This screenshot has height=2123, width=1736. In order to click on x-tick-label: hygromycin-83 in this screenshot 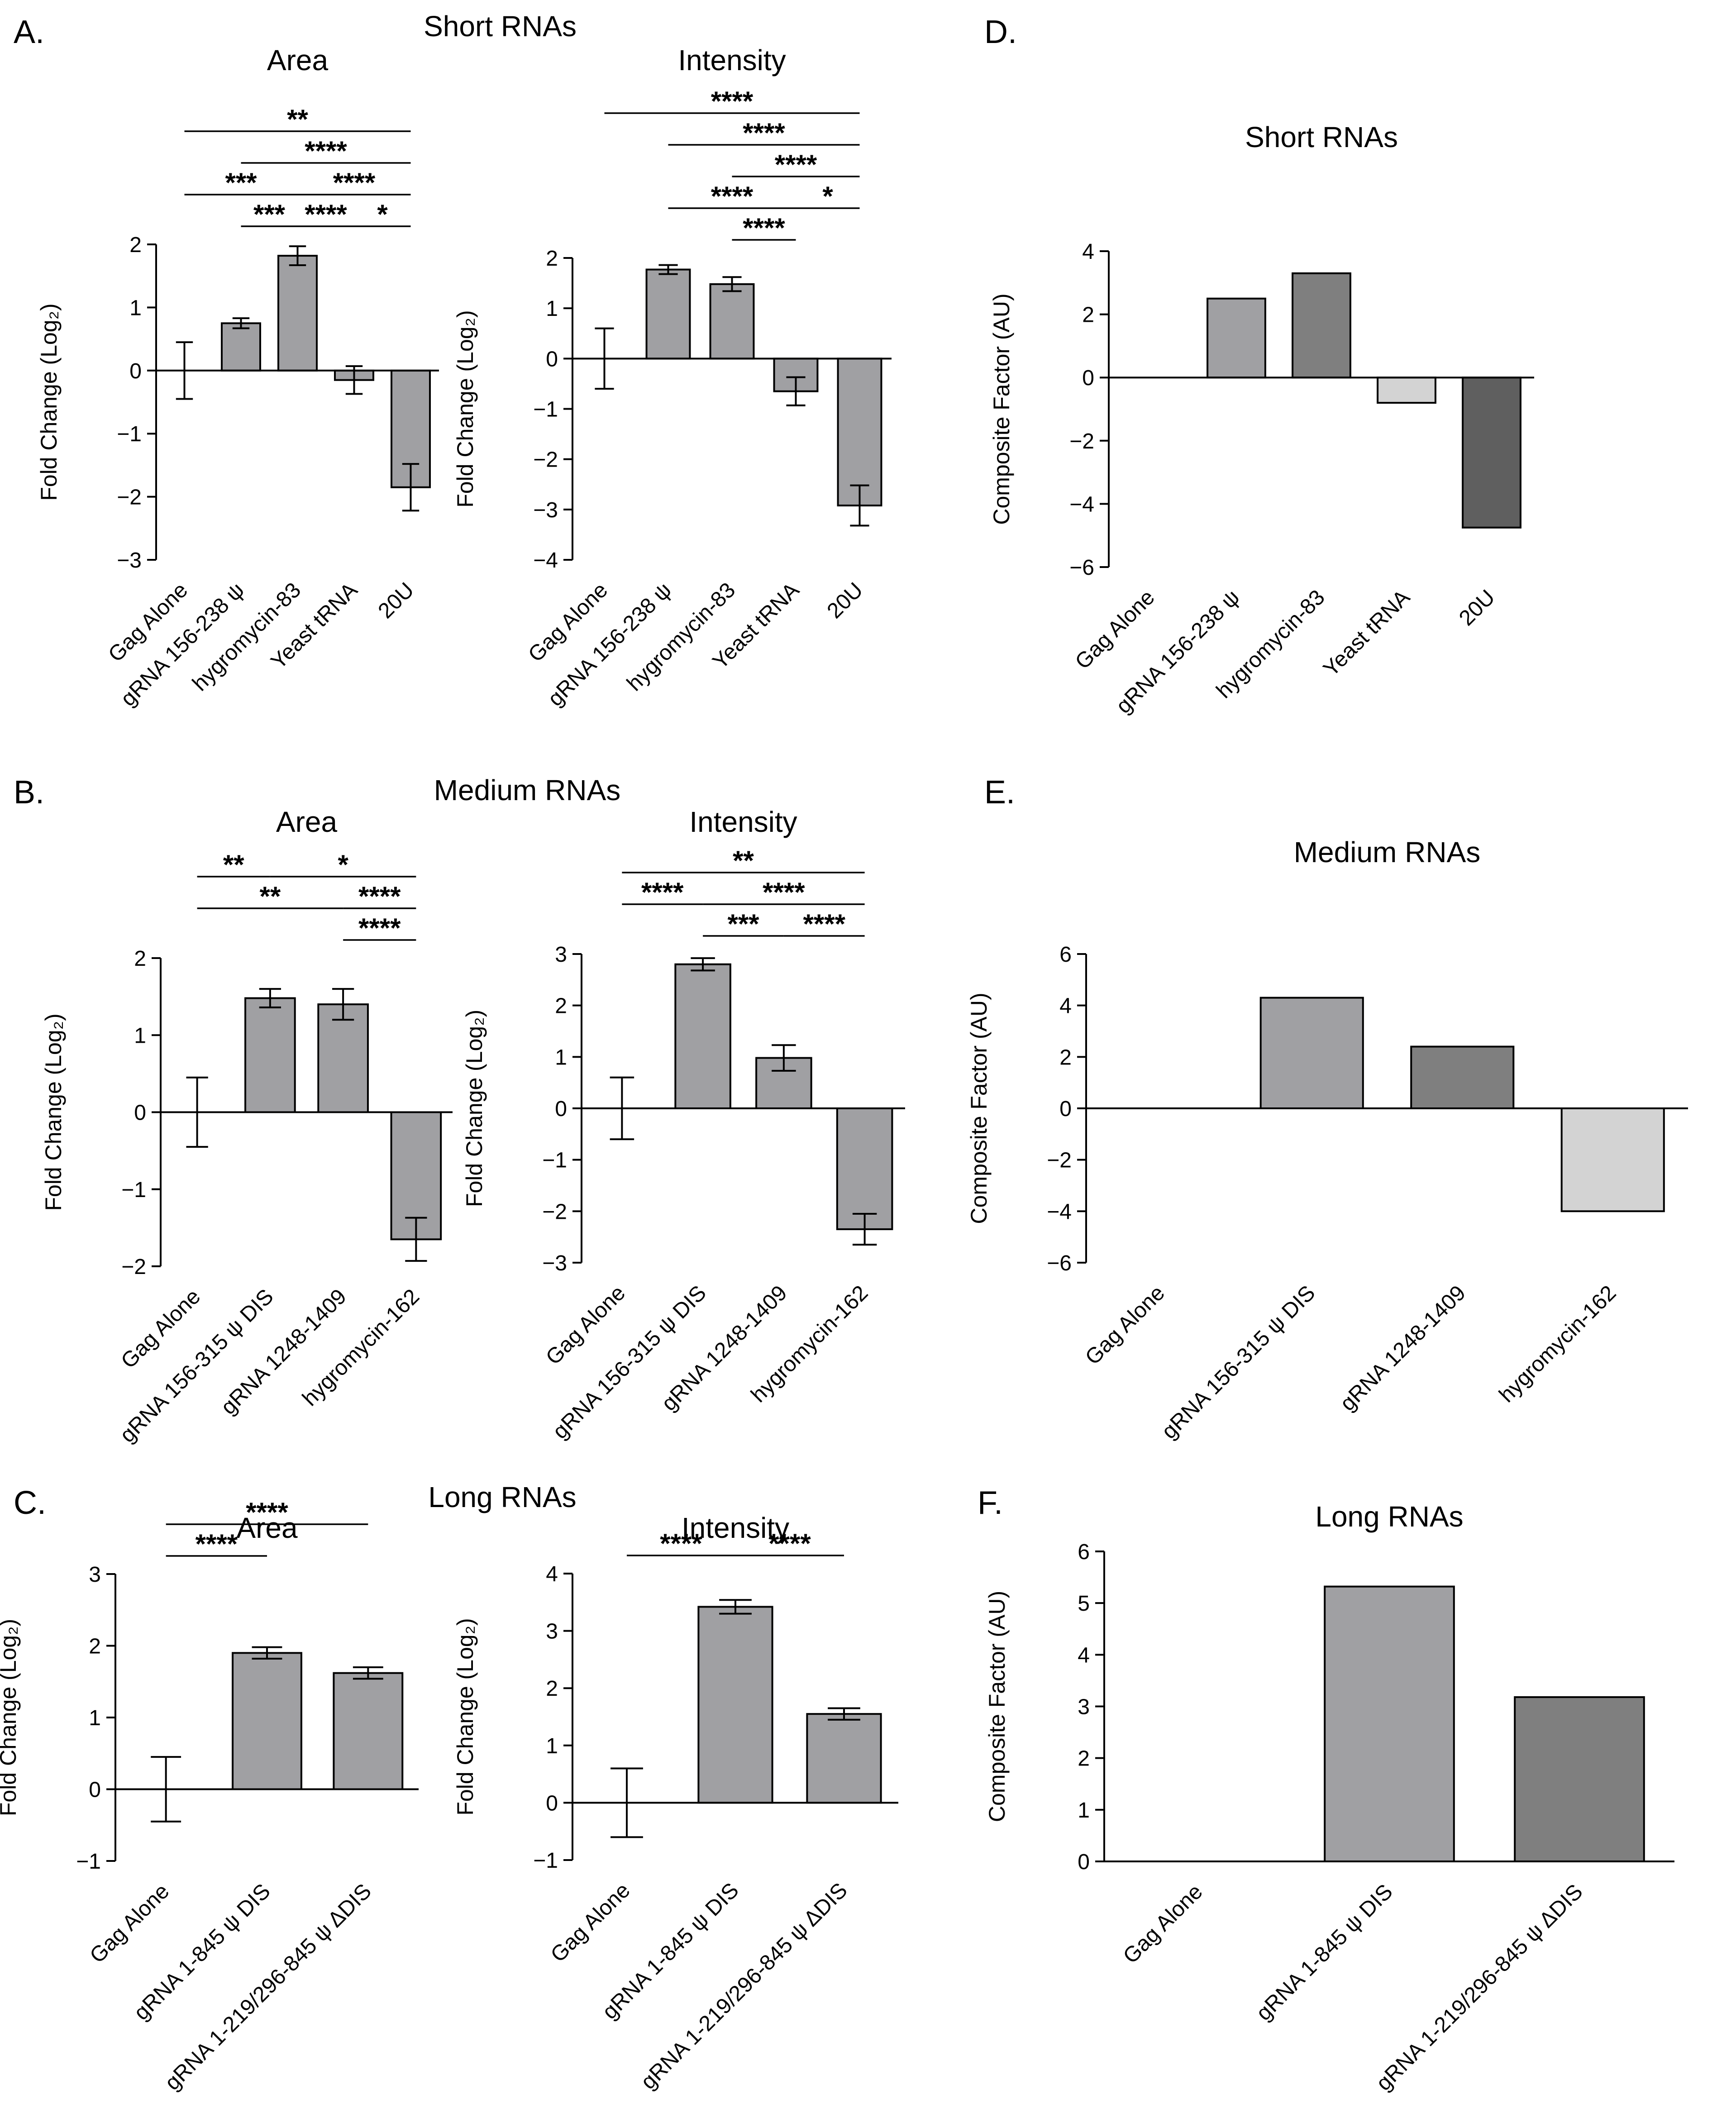, I will do `click(681, 637)`.